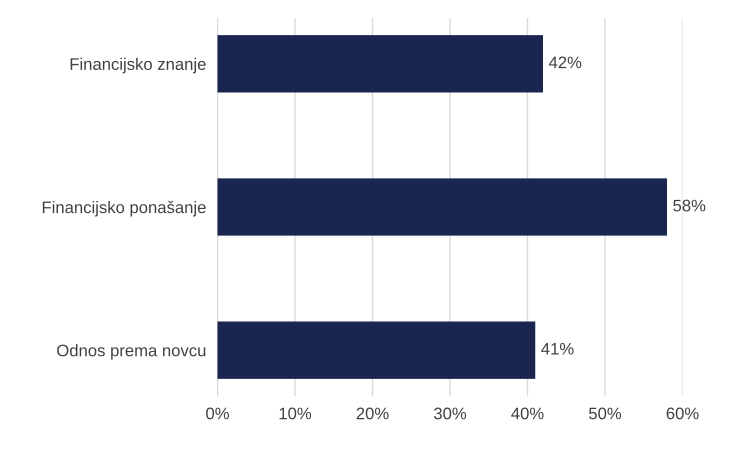 Image resolution: width=750 pixels, height=450 pixels. I want to click on x-tick-label: 20%, so click(372, 414).